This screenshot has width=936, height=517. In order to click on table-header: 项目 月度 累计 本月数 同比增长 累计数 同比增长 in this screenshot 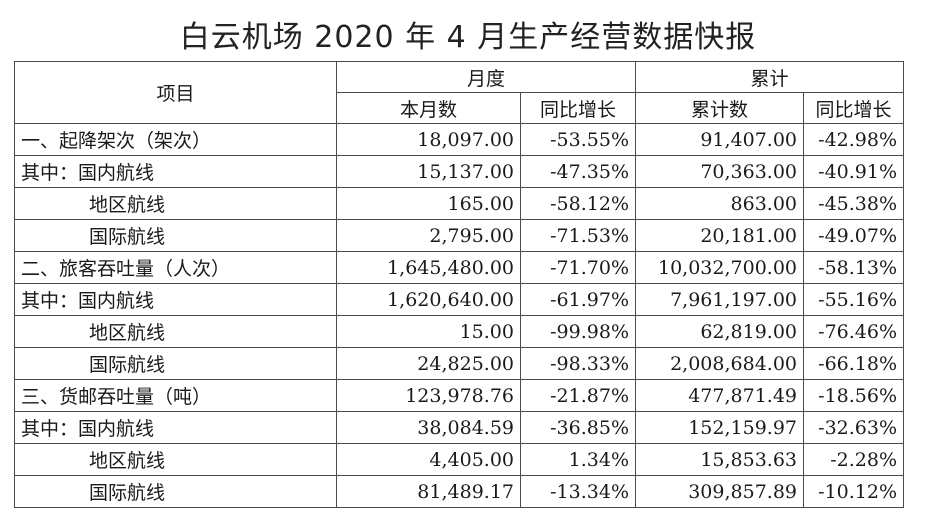, I will do `click(459, 92)`.